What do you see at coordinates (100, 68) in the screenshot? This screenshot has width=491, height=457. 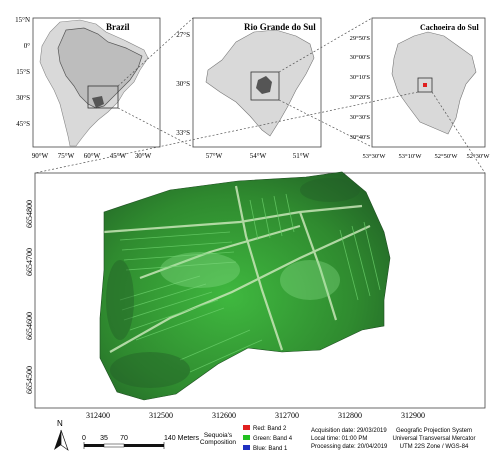 I see `brazil-shape` at bounding box center [100, 68].